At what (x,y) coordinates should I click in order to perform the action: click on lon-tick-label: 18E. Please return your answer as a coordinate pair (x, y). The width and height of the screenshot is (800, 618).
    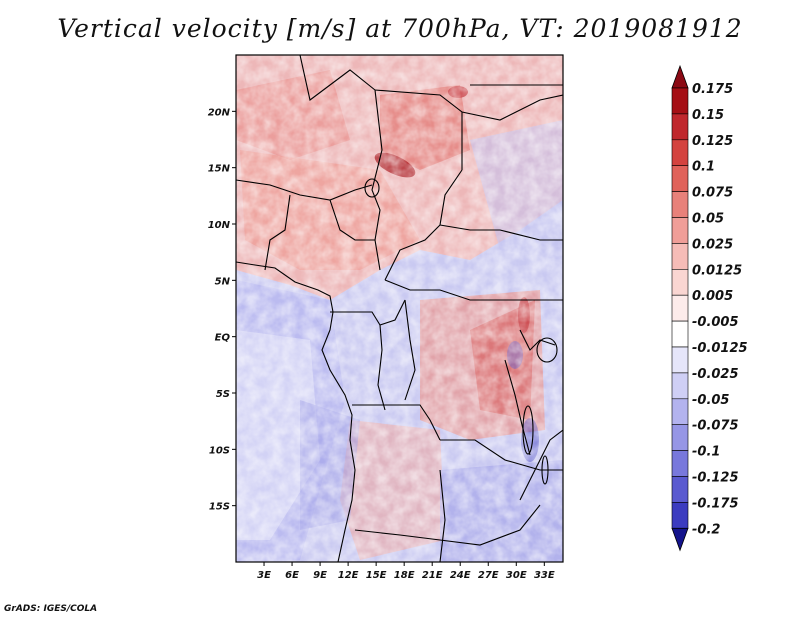
    Looking at the image, I should click on (404, 575).